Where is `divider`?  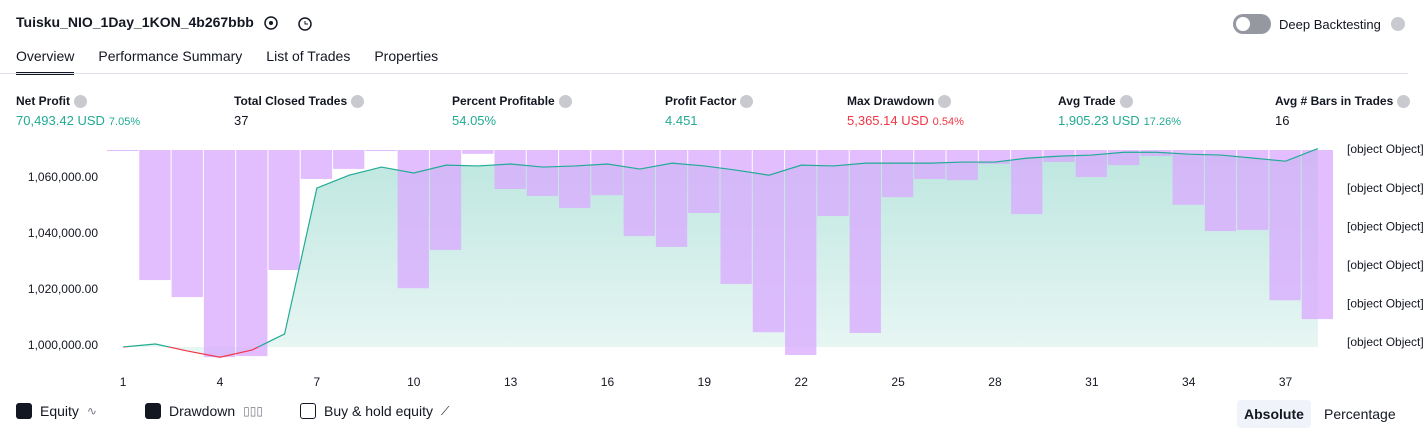
divider is located at coordinates (704, 73).